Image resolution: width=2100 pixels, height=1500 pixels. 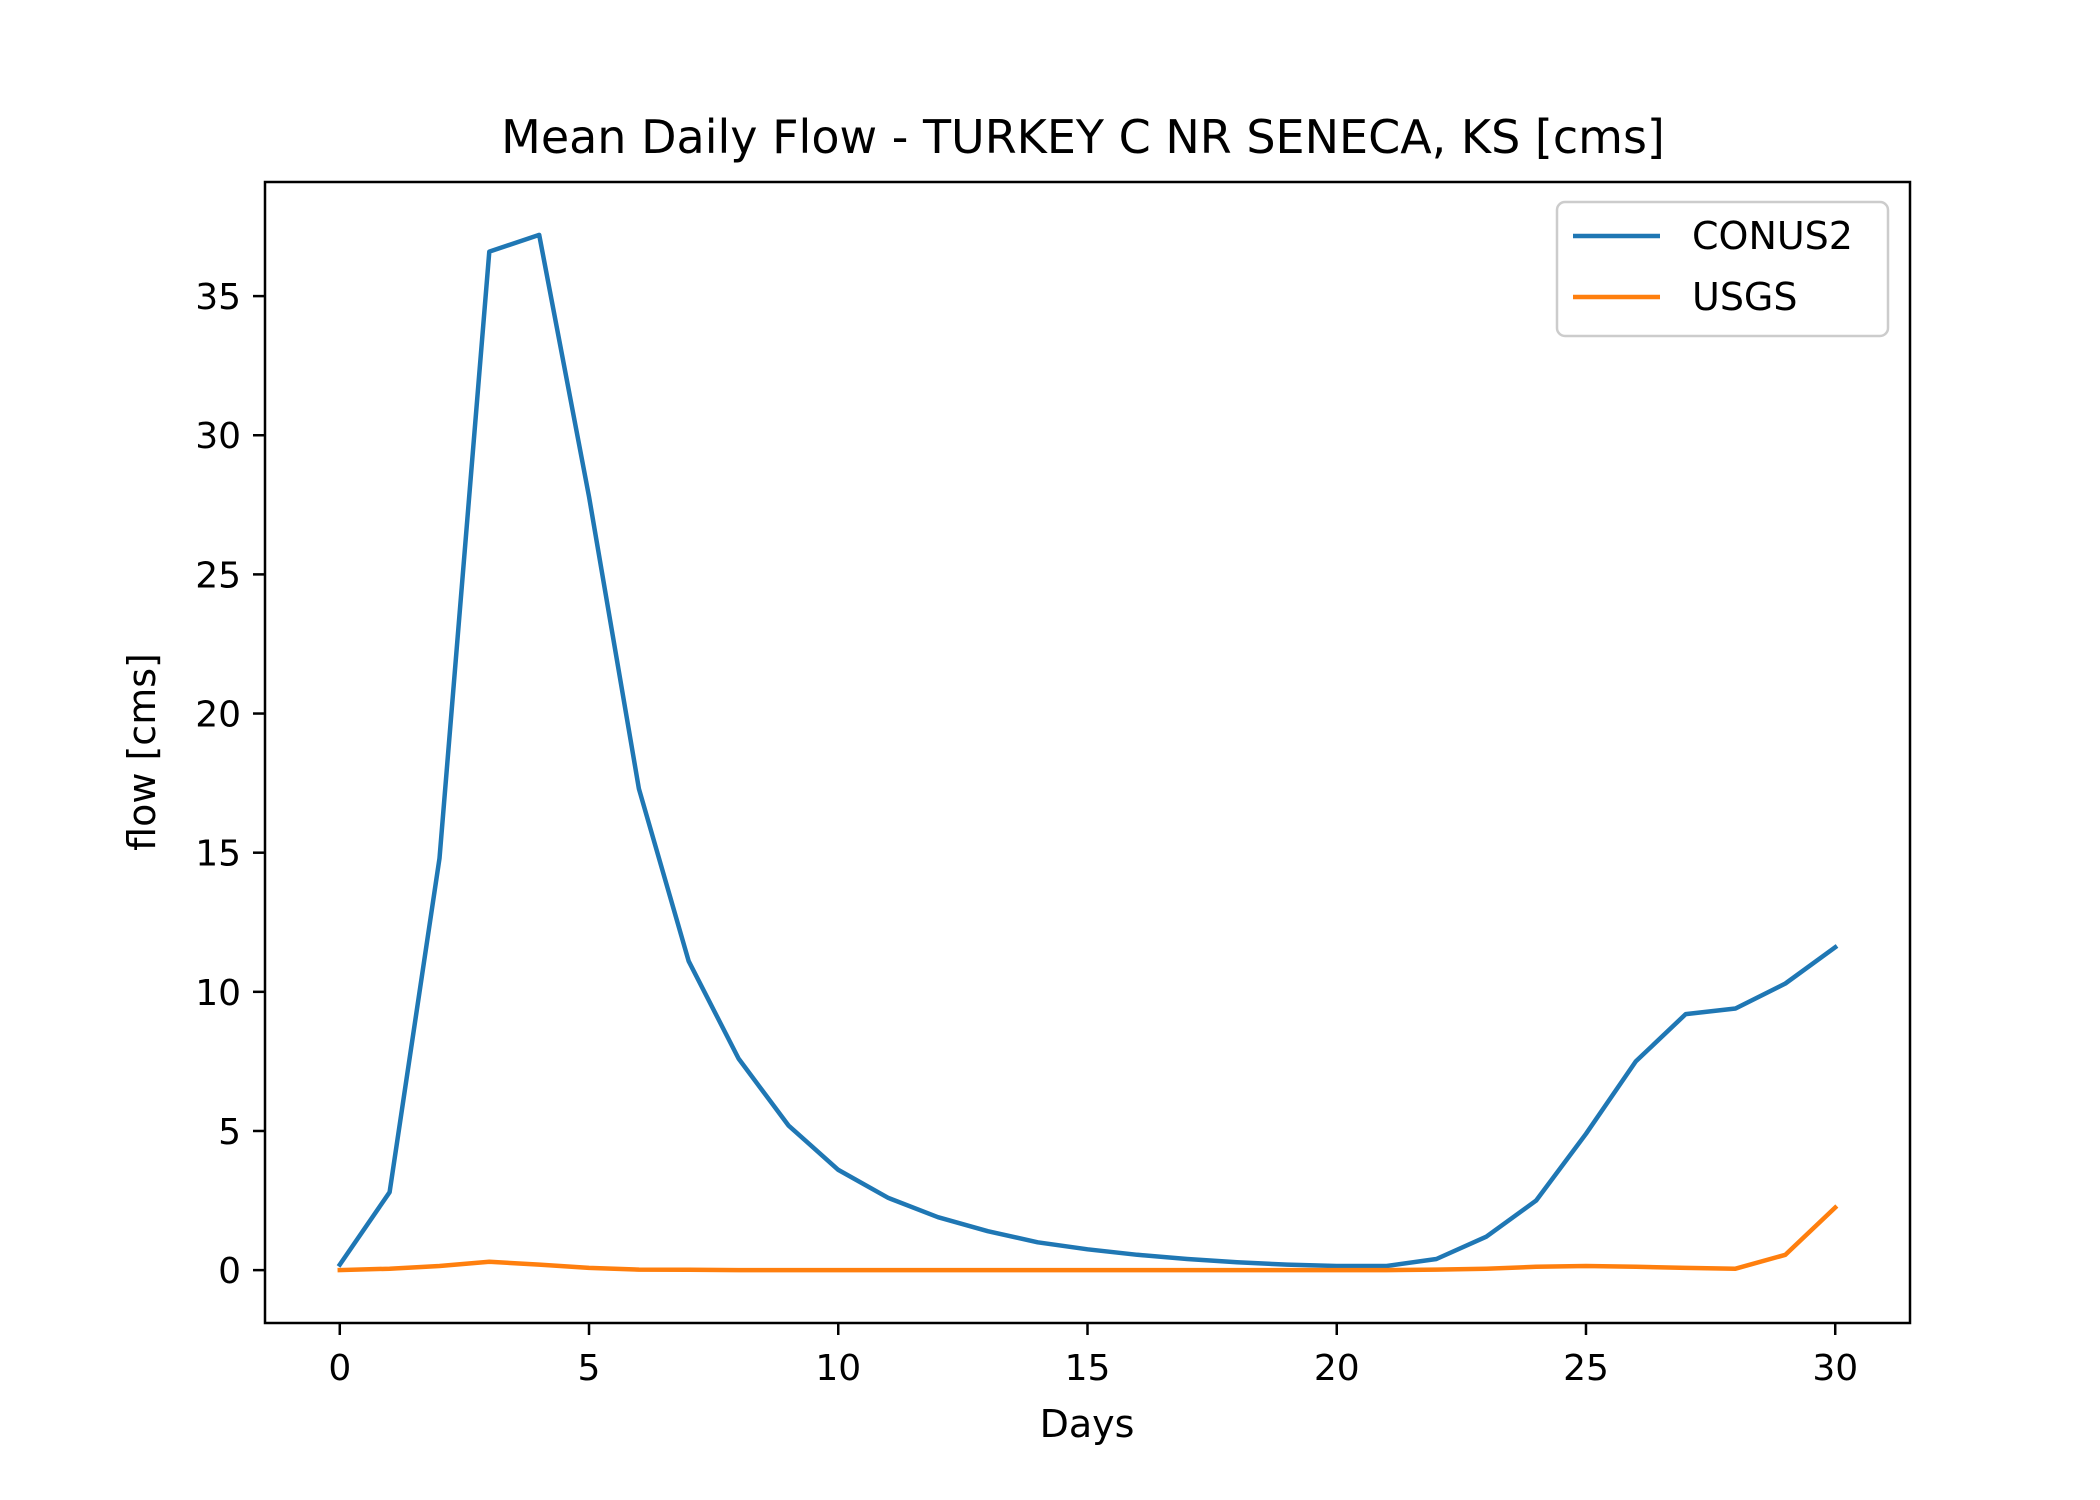 I want to click on x-tick-label-10: 10, so click(x=838, y=1368).